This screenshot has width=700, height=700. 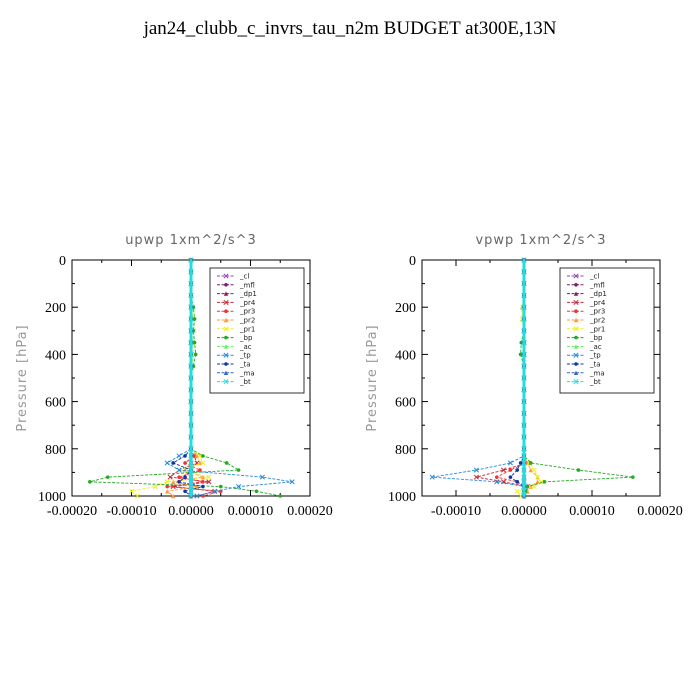 What do you see at coordinates (191, 511) in the screenshot?
I see `x-tick-label: 0.00000` at bounding box center [191, 511].